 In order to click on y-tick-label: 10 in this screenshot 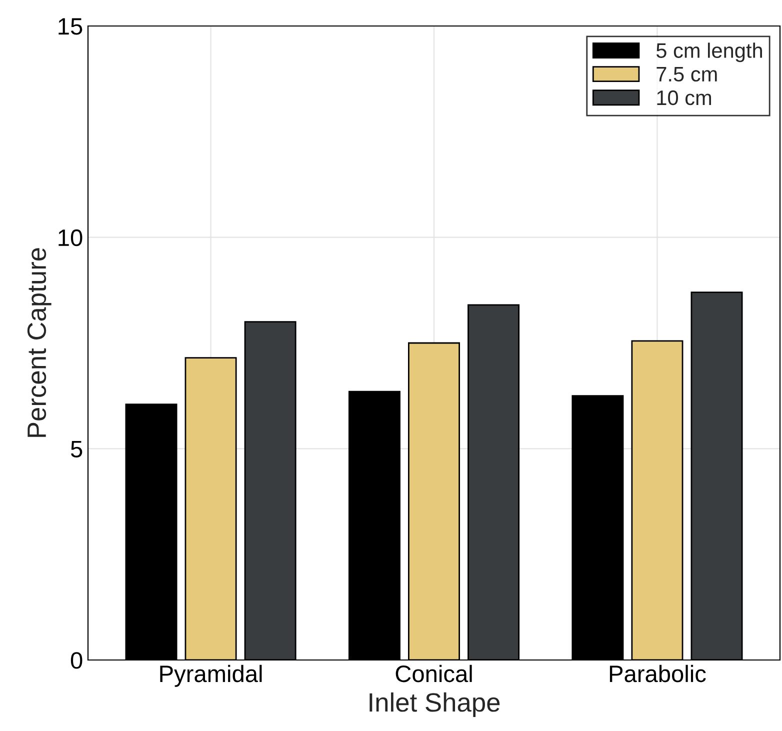, I will do `click(70, 237)`.